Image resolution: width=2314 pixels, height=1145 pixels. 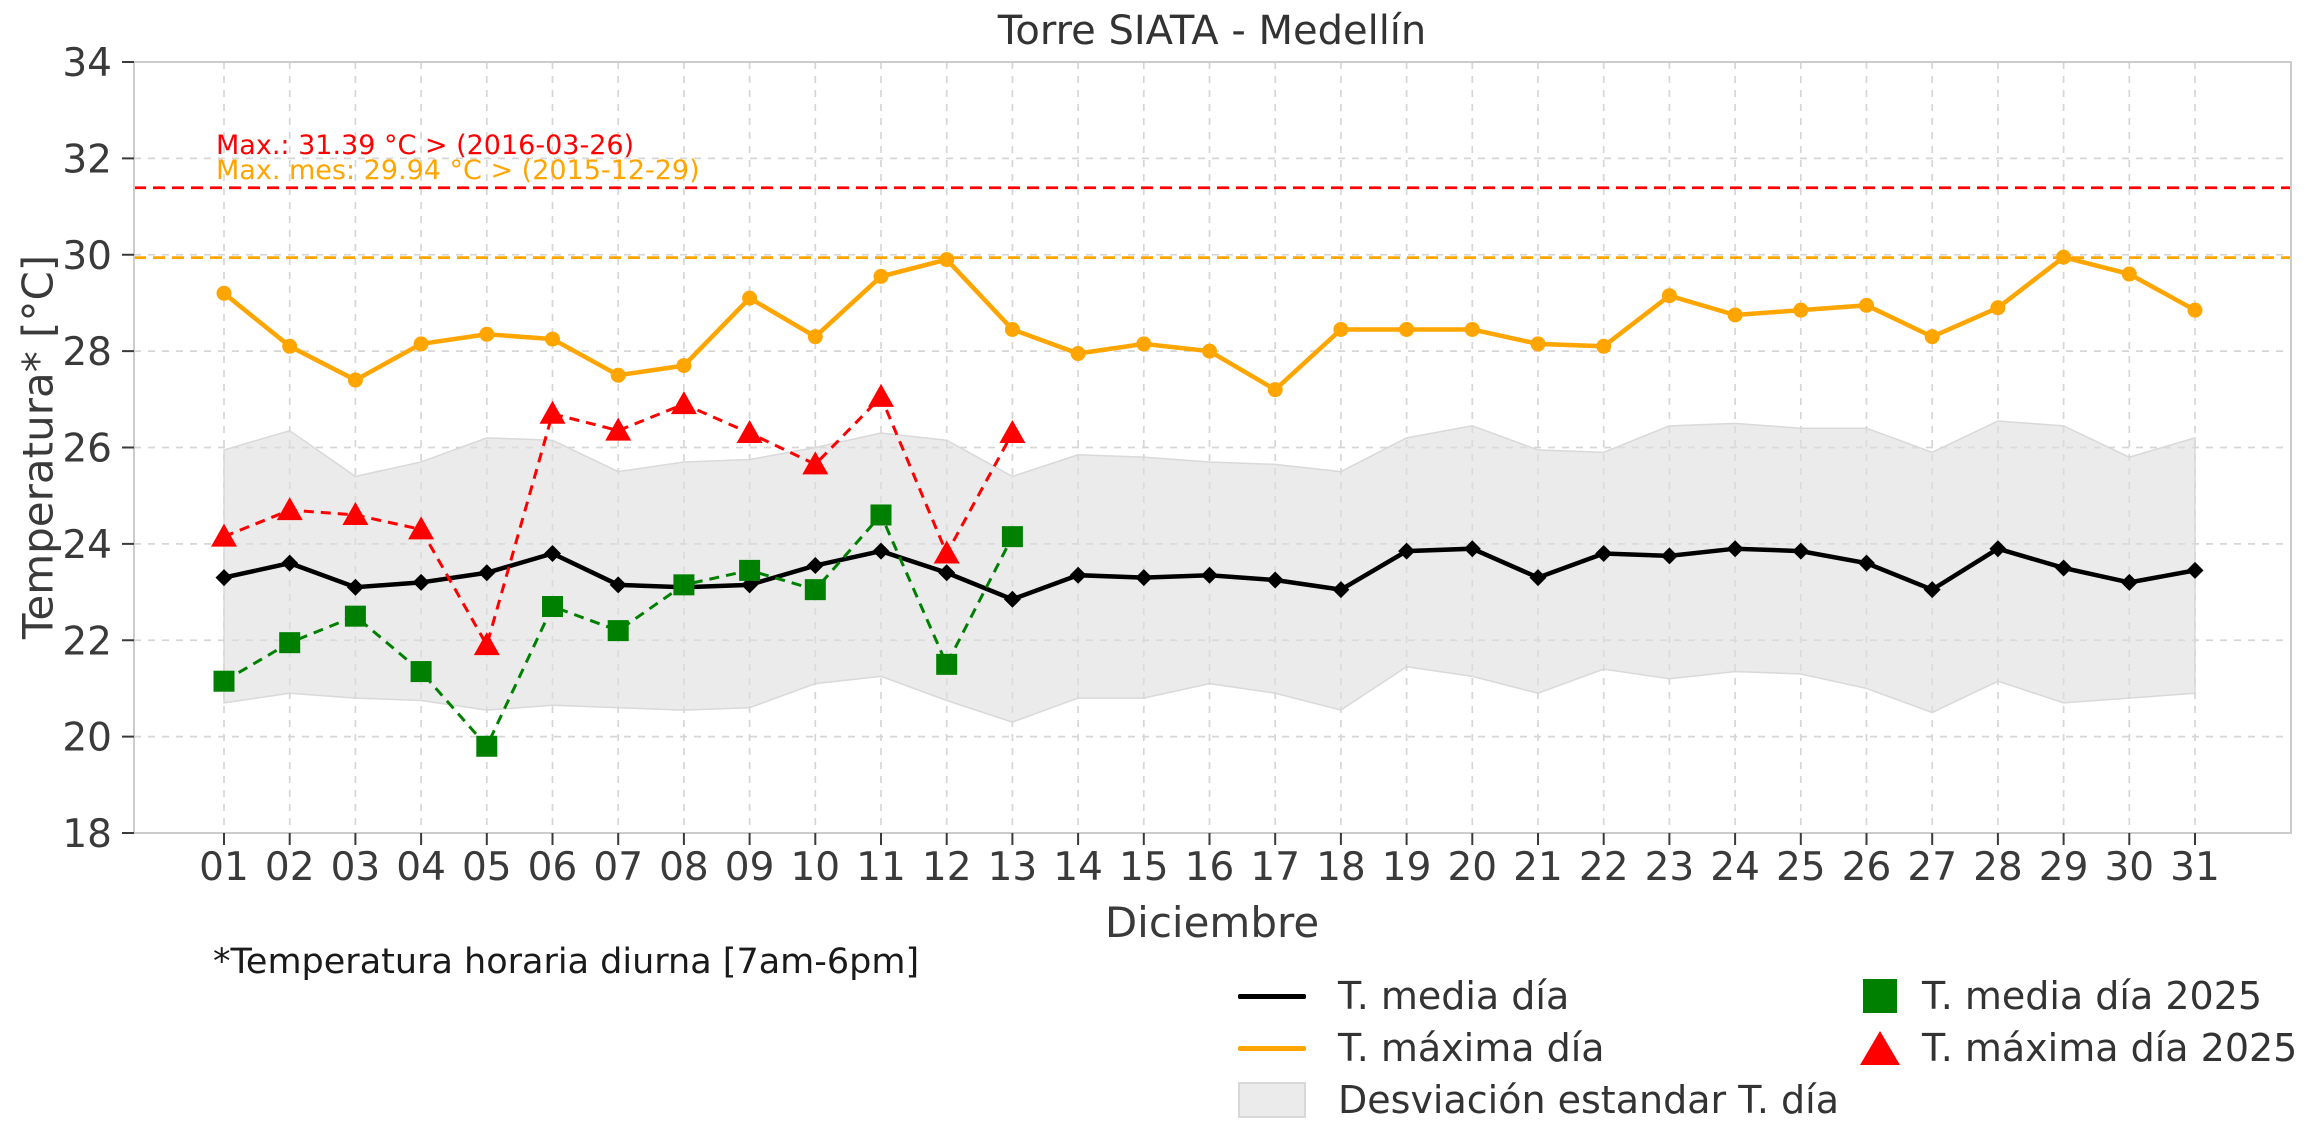 I want to click on footnote: *Temperatura horaria diurna [7am-6pm], so click(x=566, y=962).